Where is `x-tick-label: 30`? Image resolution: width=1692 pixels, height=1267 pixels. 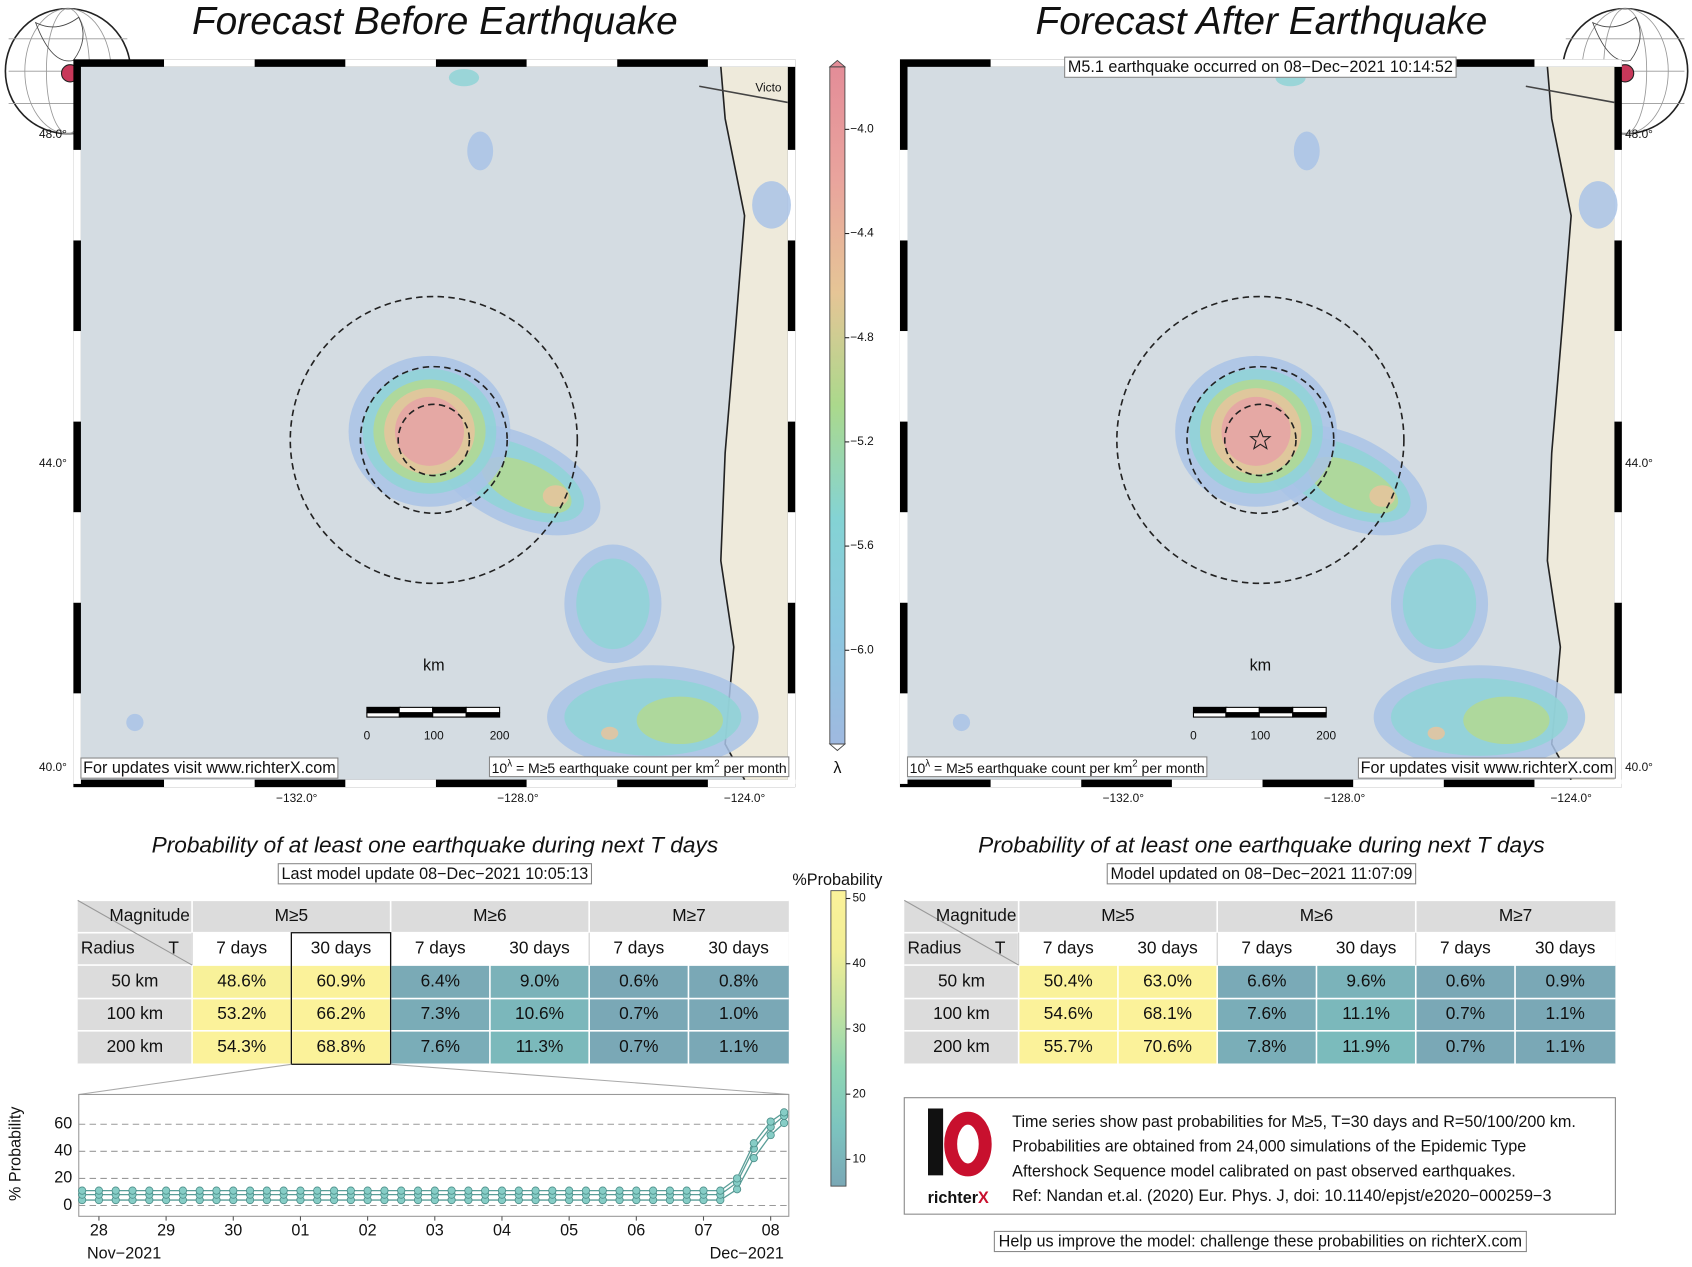
x-tick-label: 30 is located at coordinates (233, 1231).